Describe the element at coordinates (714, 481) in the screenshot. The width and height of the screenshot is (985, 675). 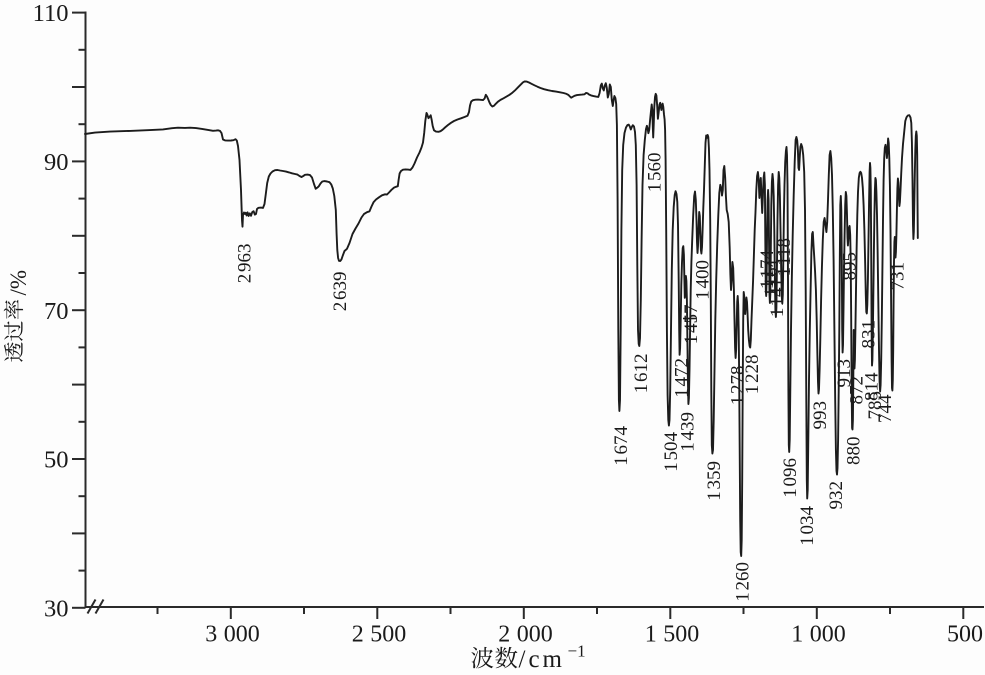
I see `svg-text: 1359` at that location.